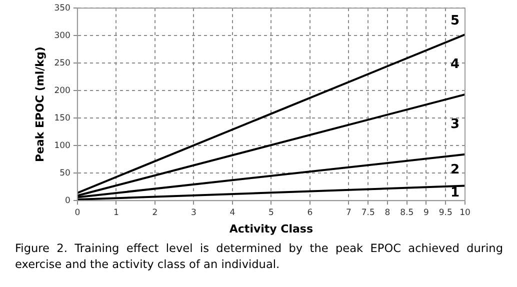 The height and width of the screenshot is (287, 517). Describe the element at coordinates (62, 35) in the screenshot. I see `y-tick-label: 300` at that location.